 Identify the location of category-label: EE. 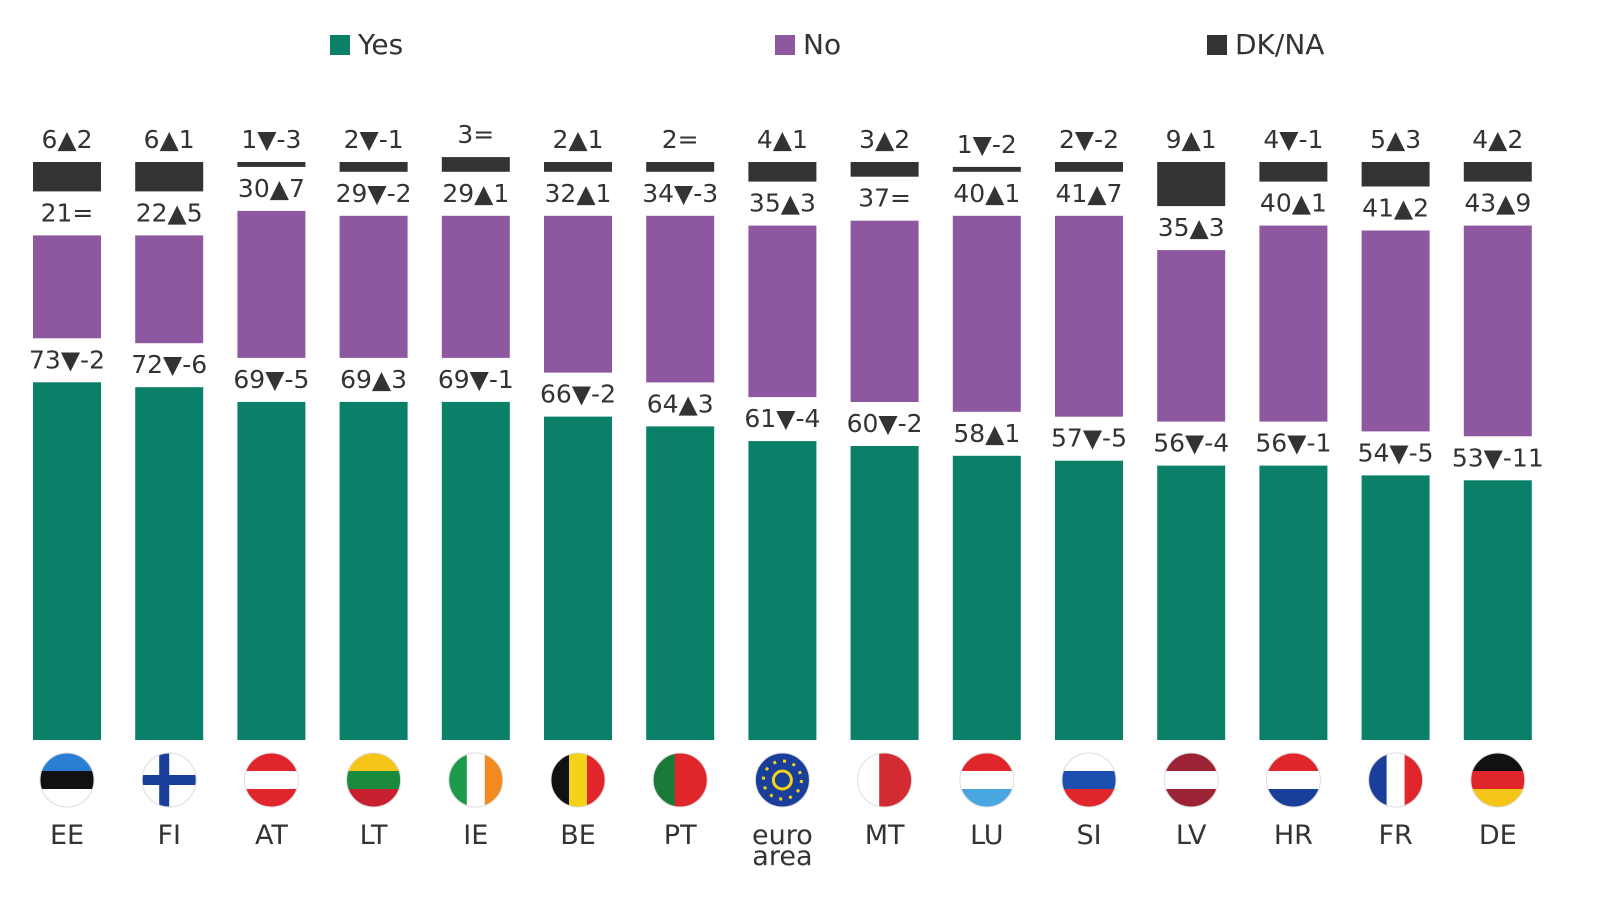
(67, 835).